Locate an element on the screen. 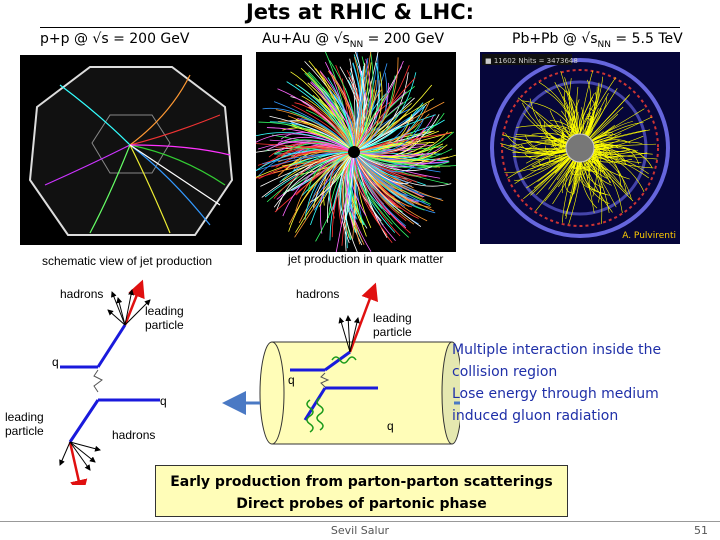  pbpb-event-display: ■ 11602 Nhits = 3473648 A. Pulvirenti is located at coordinates (580, 148).